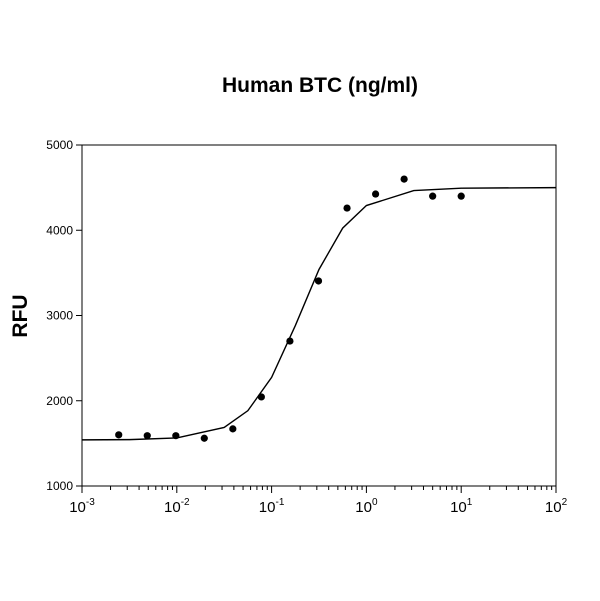  Describe the element at coordinates (366, 506) in the screenshot. I see `x-tick-label: 10⁰` at that location.